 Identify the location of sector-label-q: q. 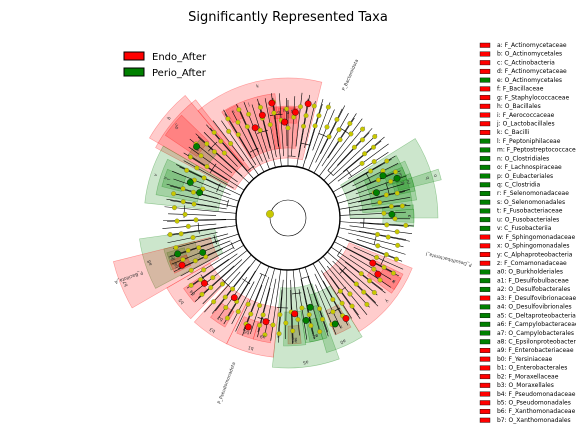
(427, 178).